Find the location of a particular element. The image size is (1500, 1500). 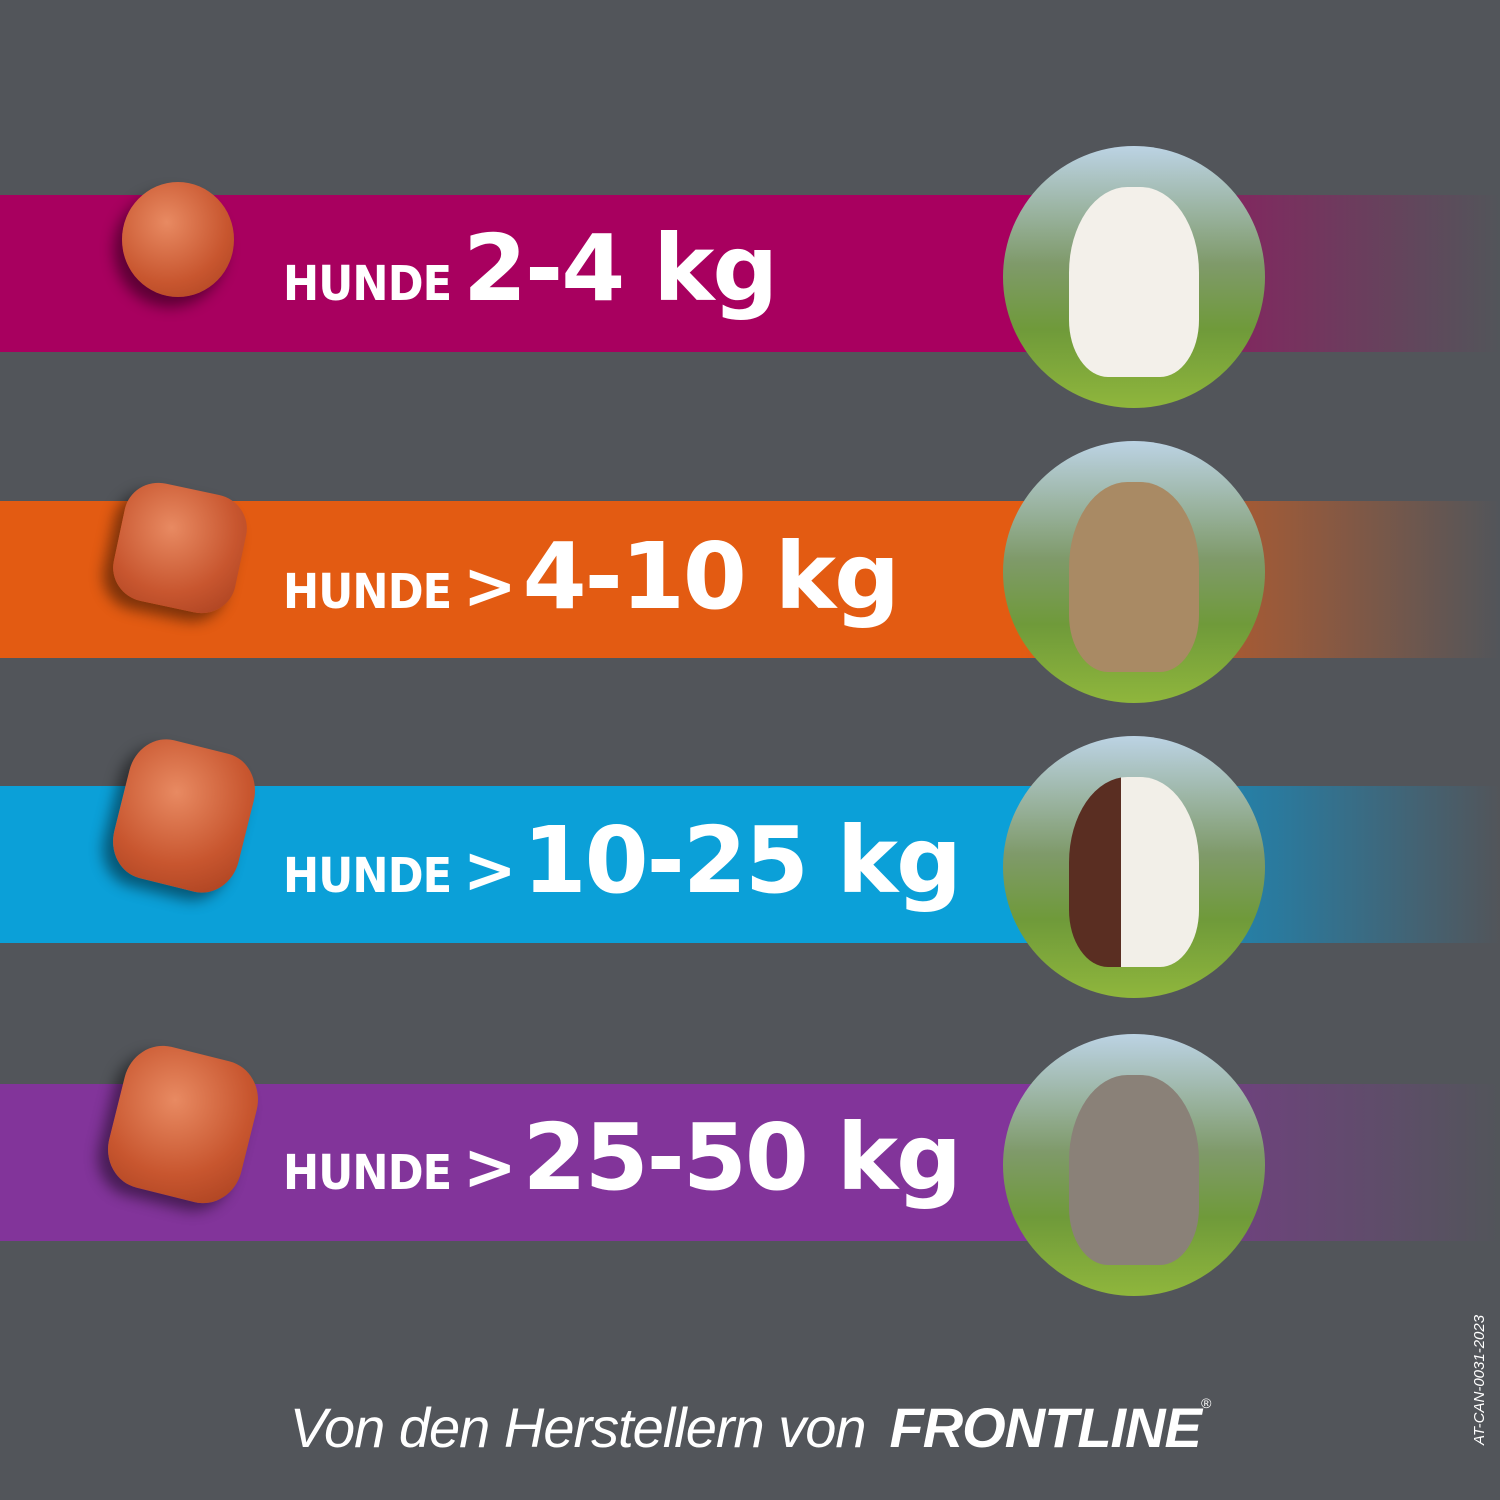

weight-label-1: HUNDE 2-4 kg is located at coordinates (530, 268).